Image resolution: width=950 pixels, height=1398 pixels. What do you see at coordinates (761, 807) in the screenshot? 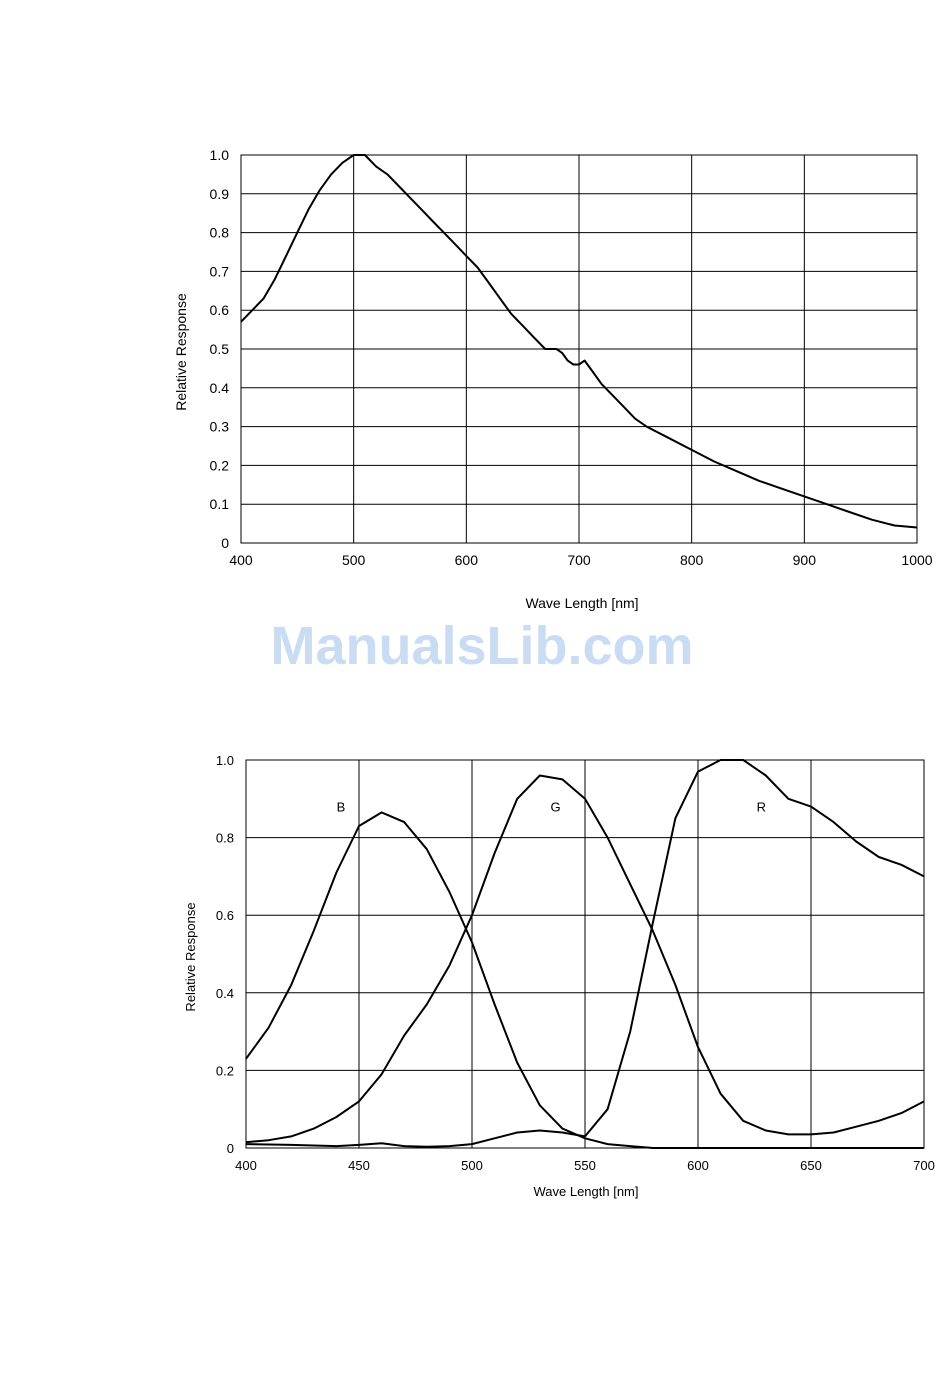
I see `series-label-r: R` at bounding box center [761, 807].